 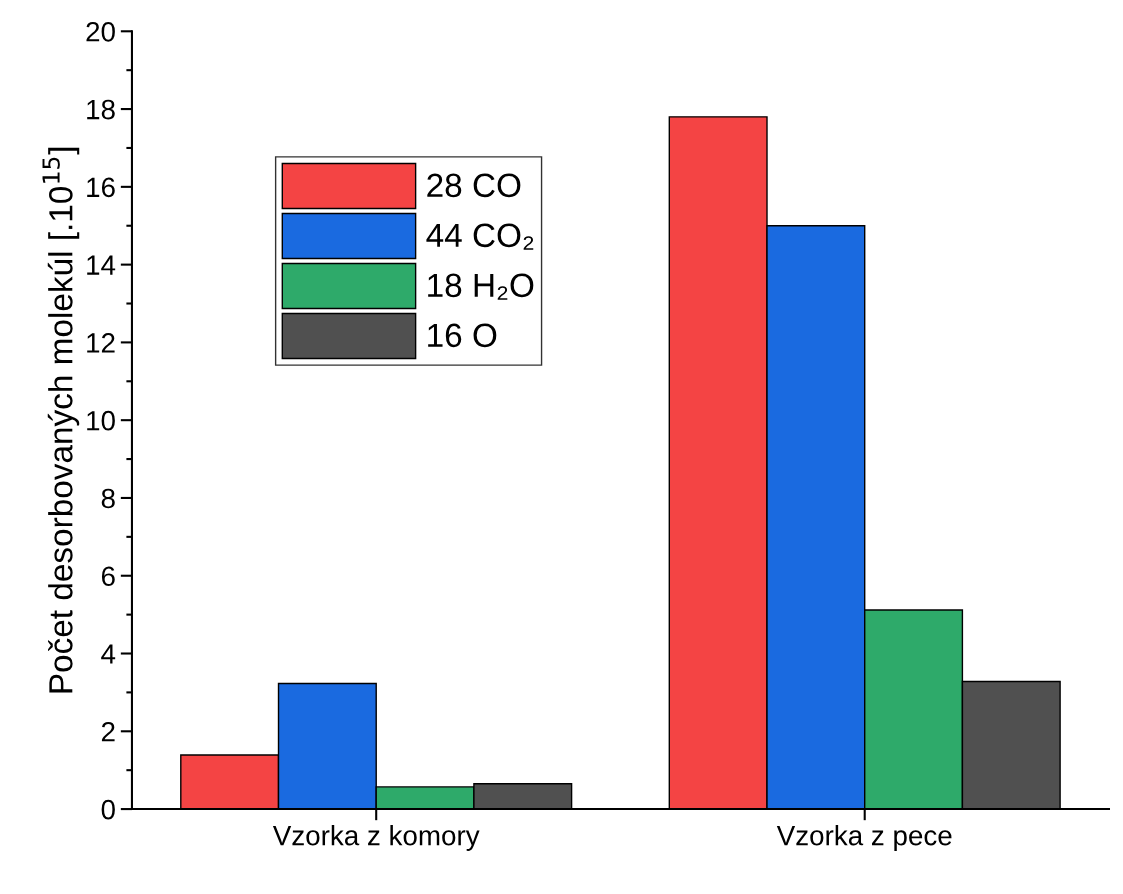 What do you see at coordinates (101, 420) in the screenshot?
I see `y-tick-label: 10` at bounding box center [101, 420].